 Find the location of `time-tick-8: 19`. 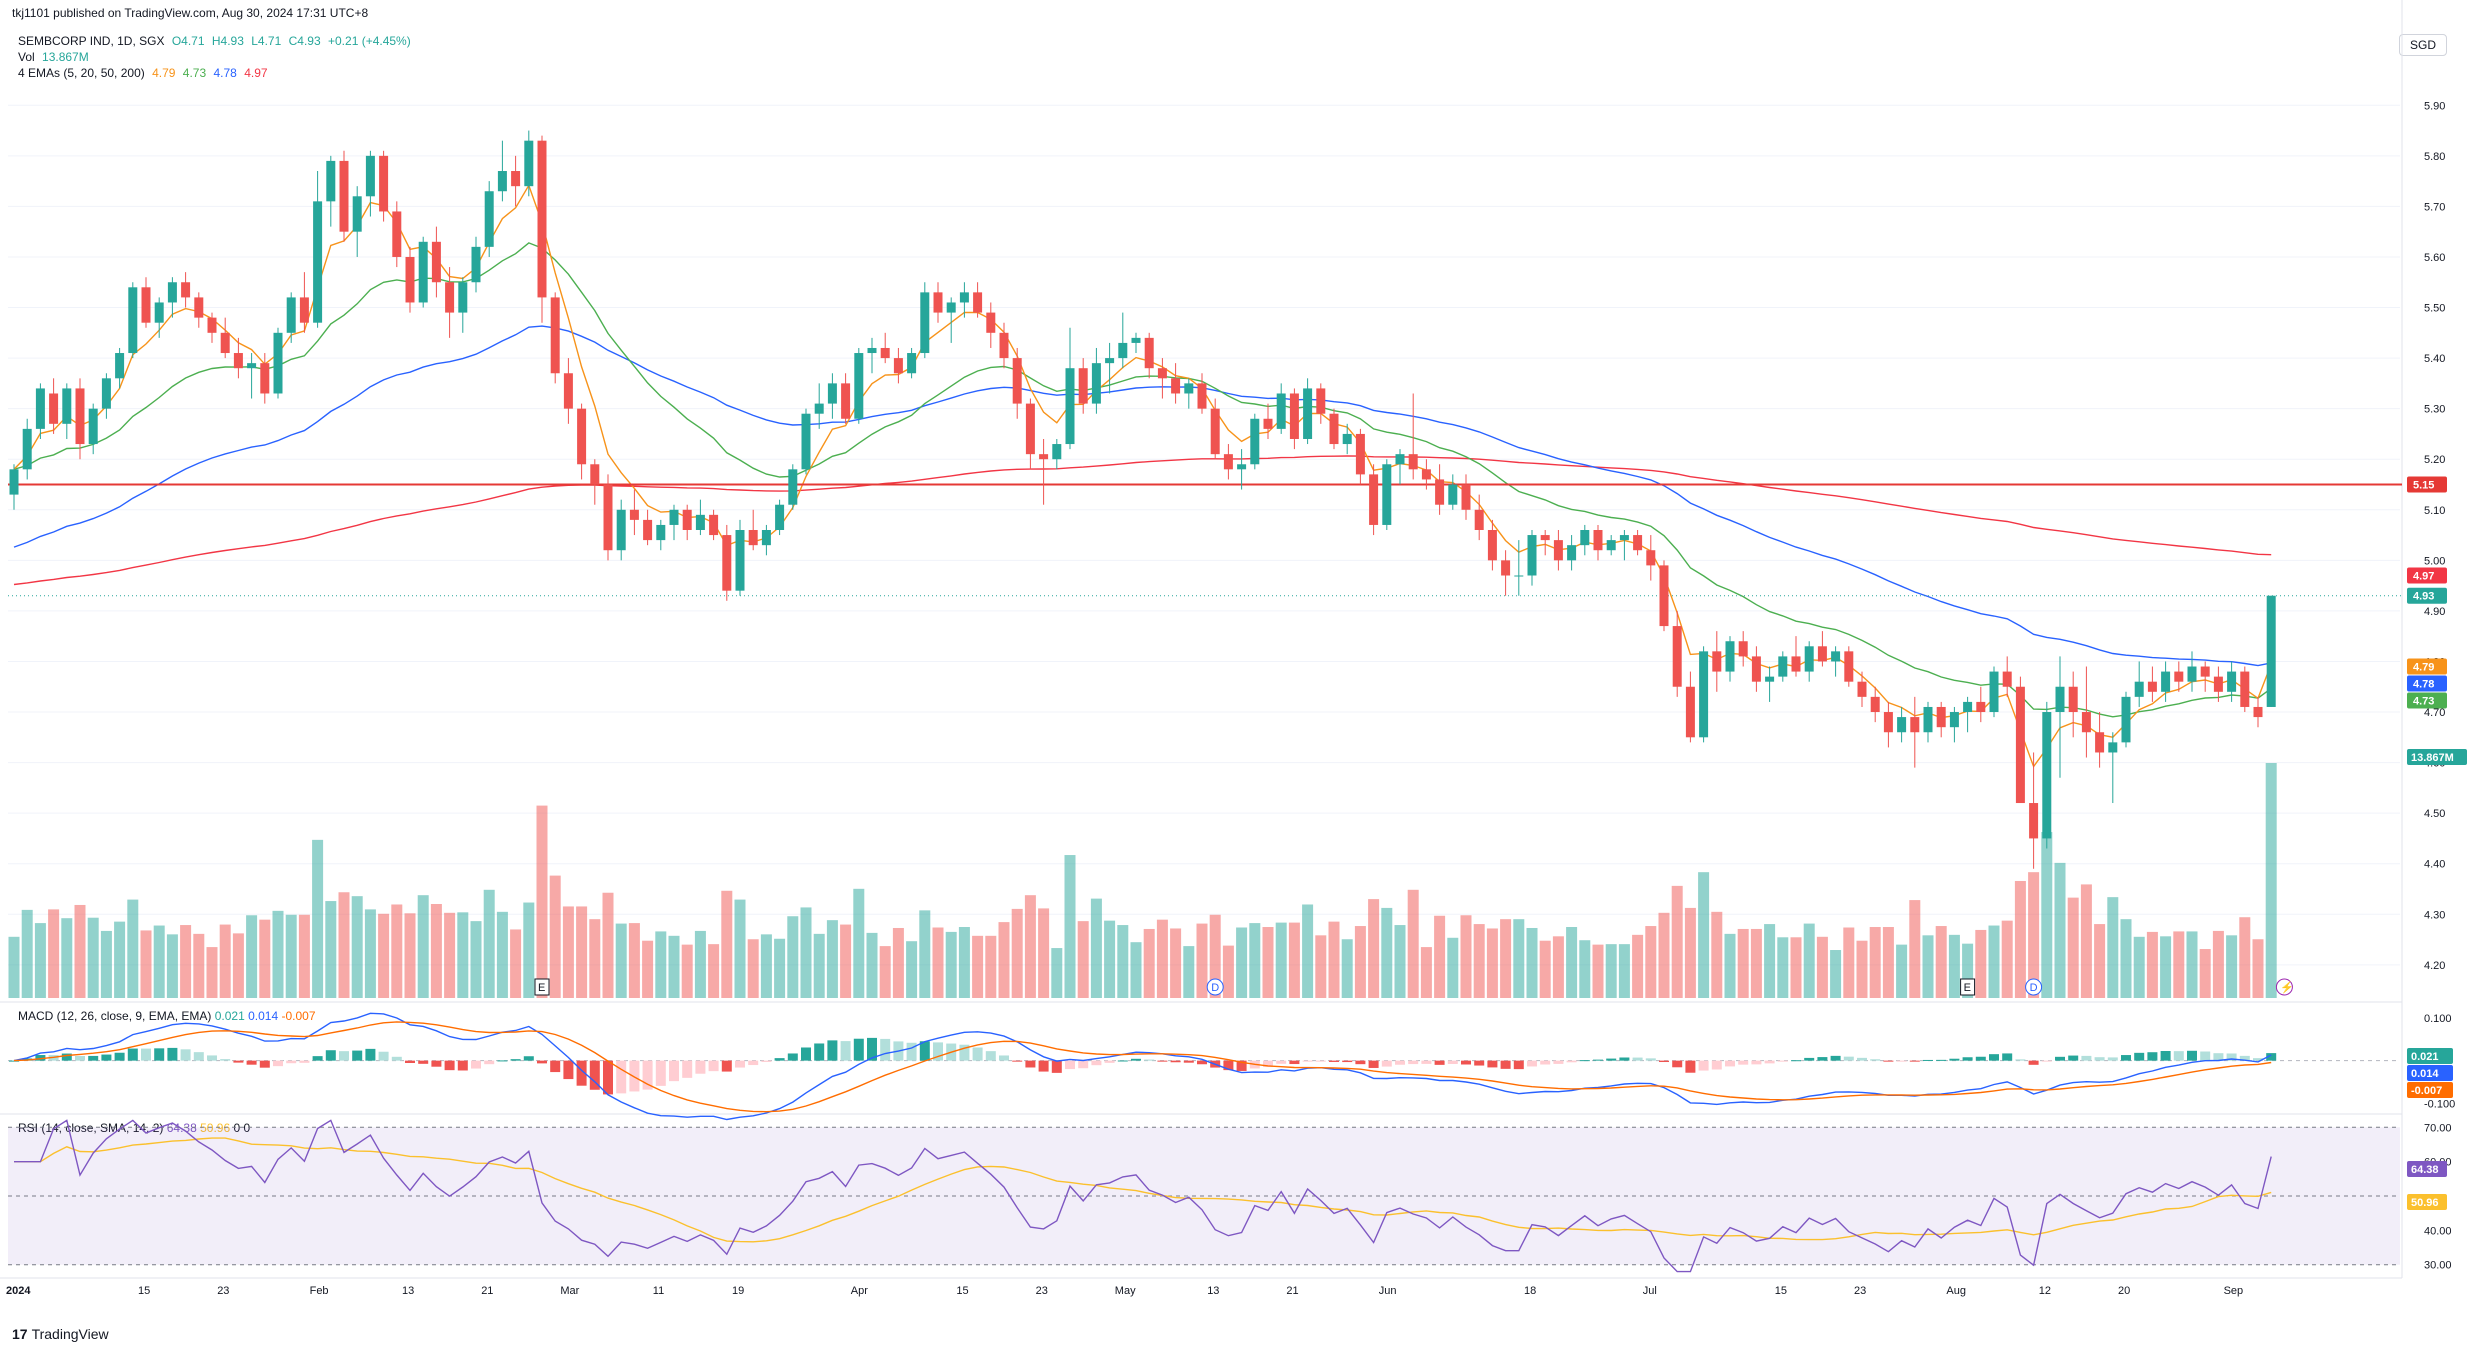

time-tick-8: 19 is located at coordinates (738, 1291).